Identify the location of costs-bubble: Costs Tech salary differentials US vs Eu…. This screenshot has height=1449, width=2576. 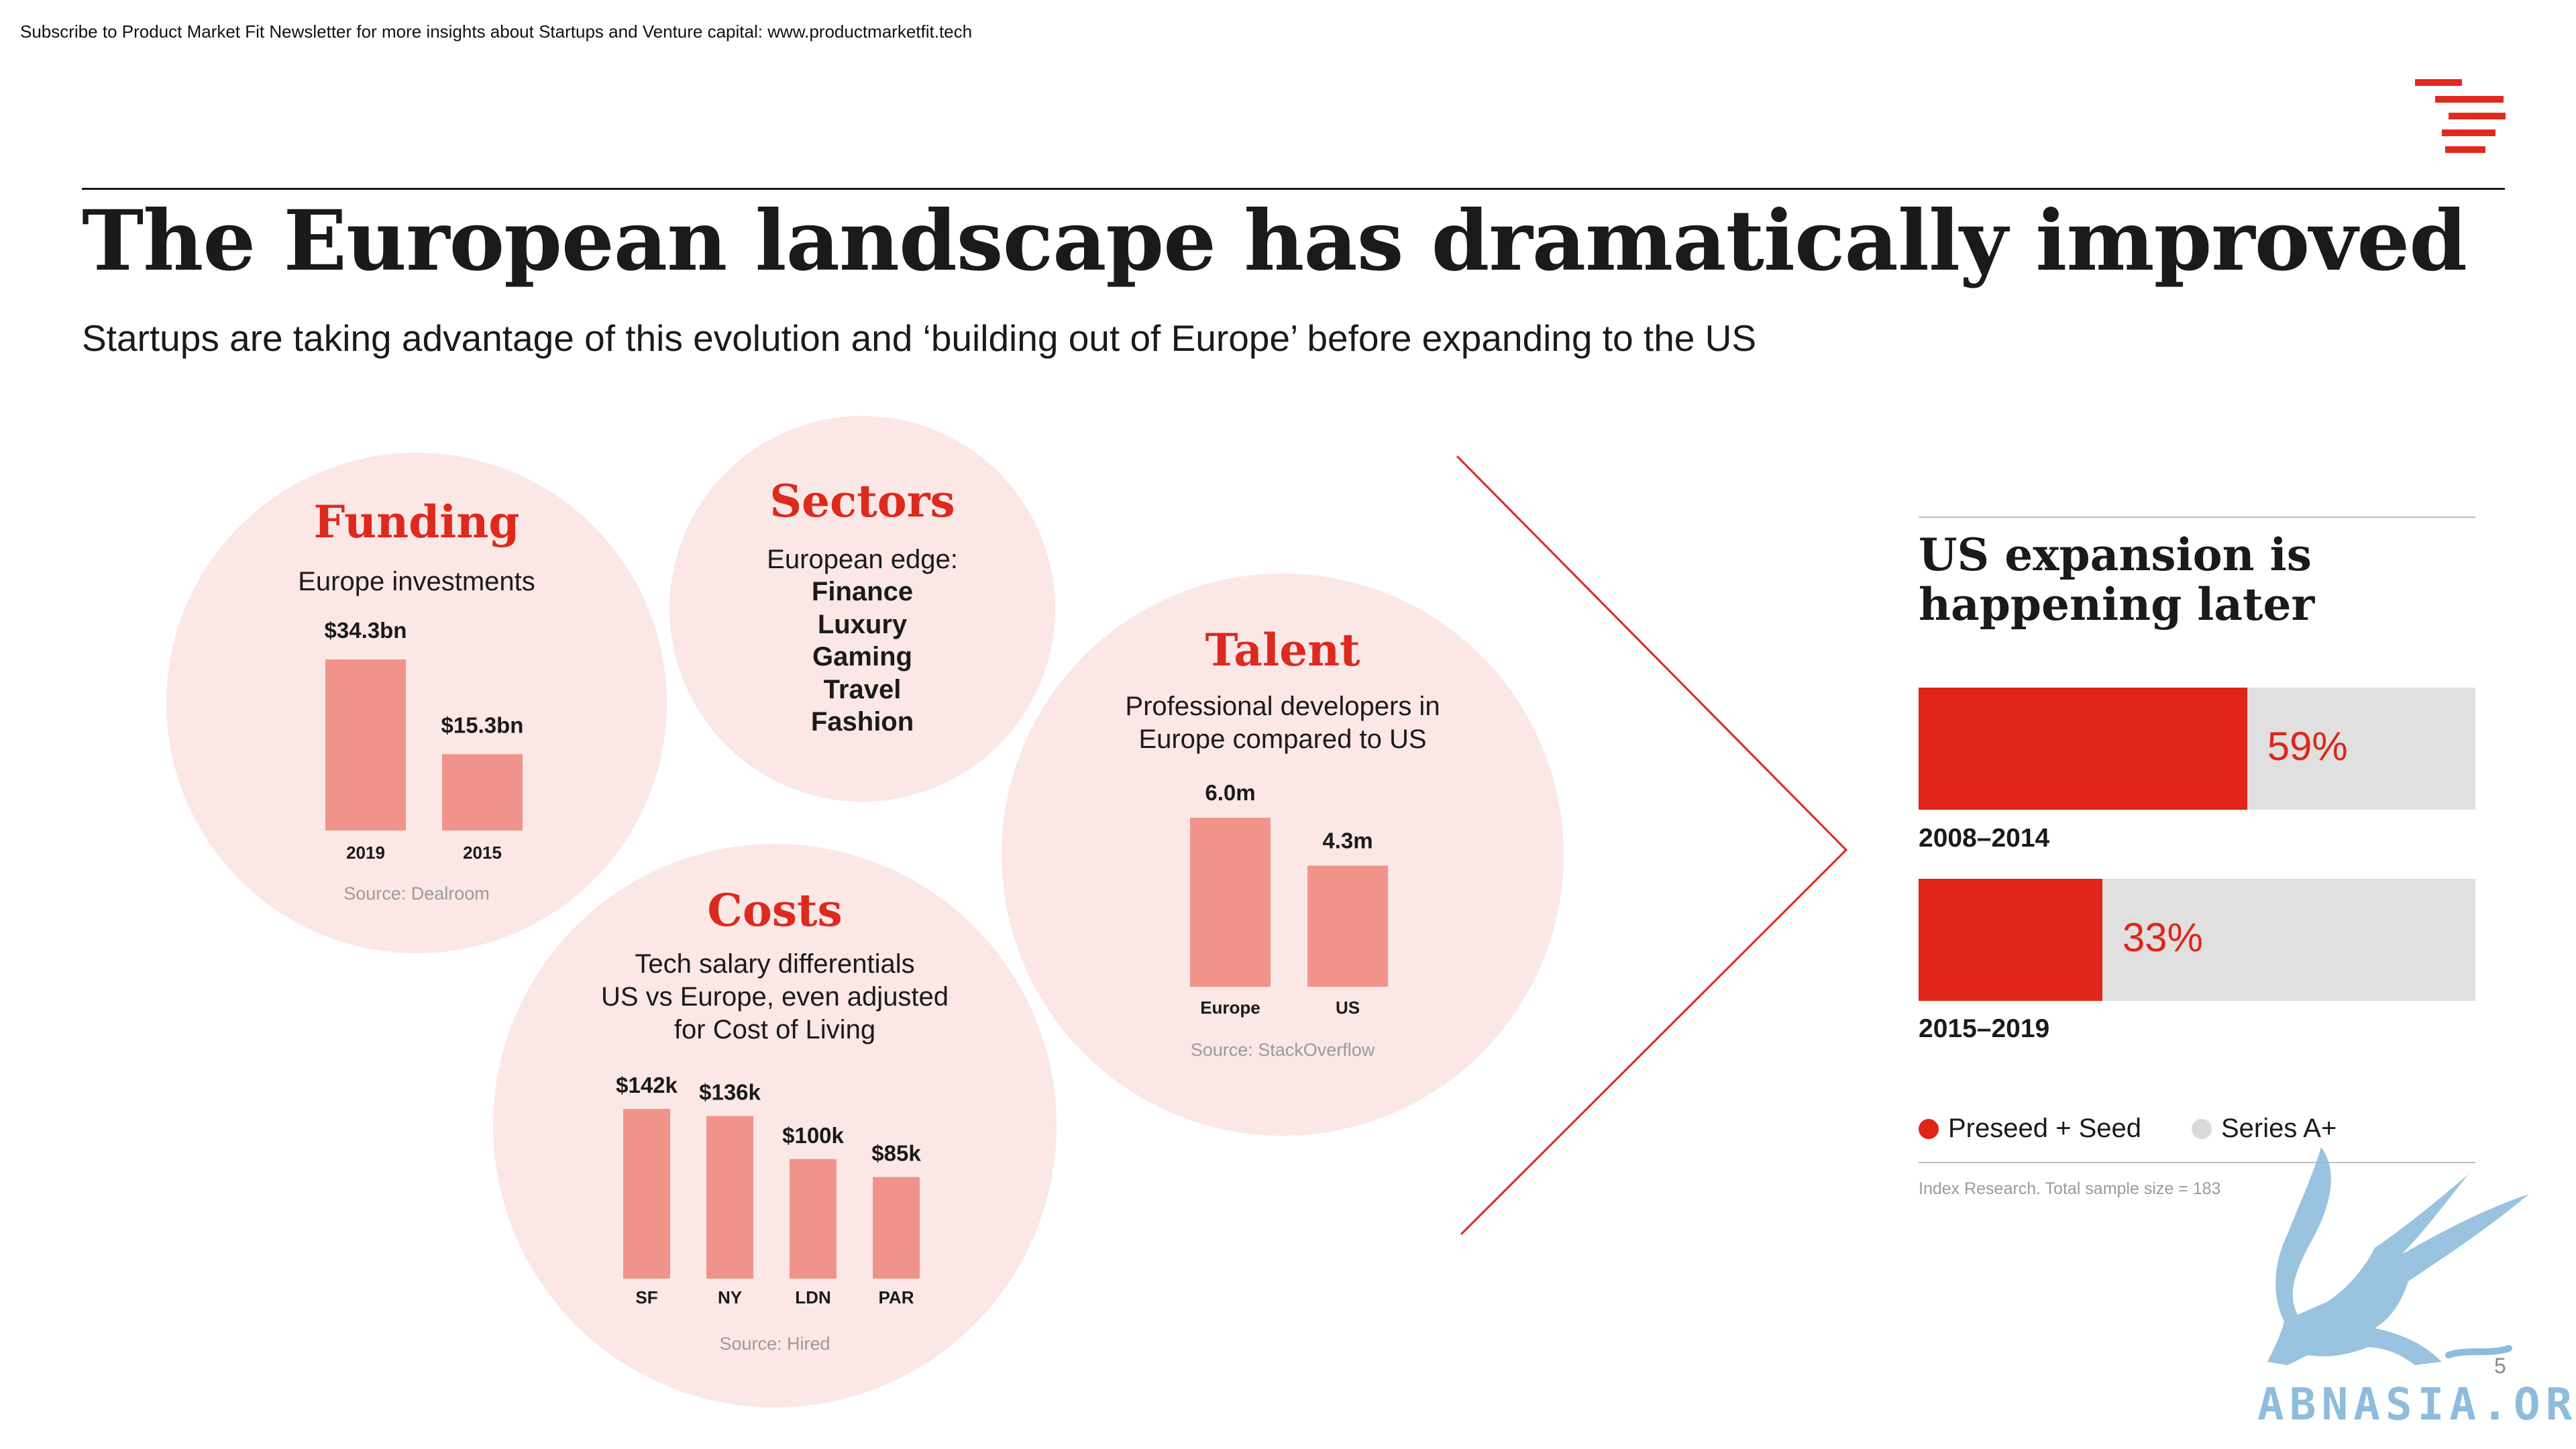
(775, 1125).